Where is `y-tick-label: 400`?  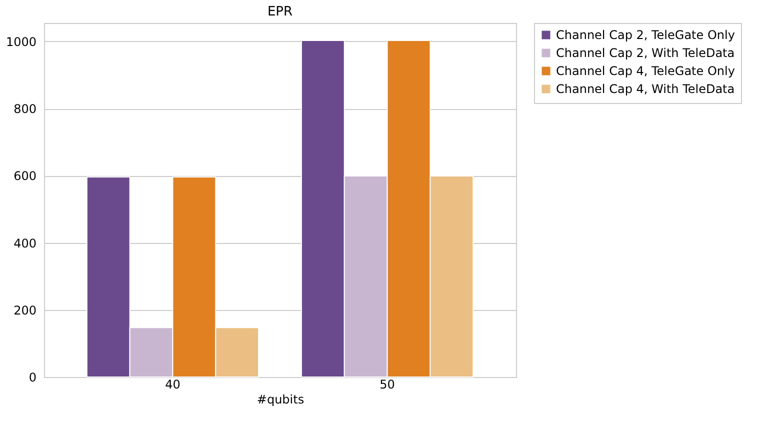
y-tick-label: 400 is located at coordinates (25, 243).